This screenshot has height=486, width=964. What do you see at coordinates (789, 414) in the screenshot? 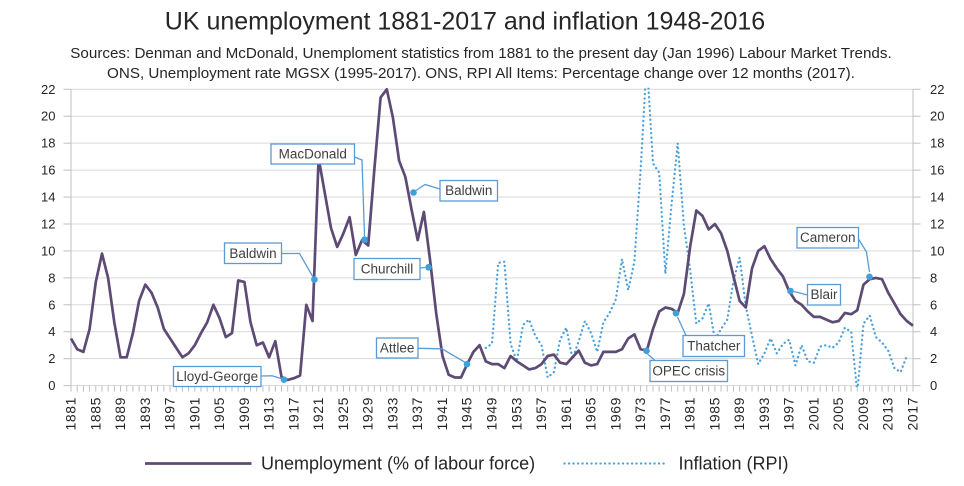
I see `svg-text: 1997` at bounding box center [789, 414].